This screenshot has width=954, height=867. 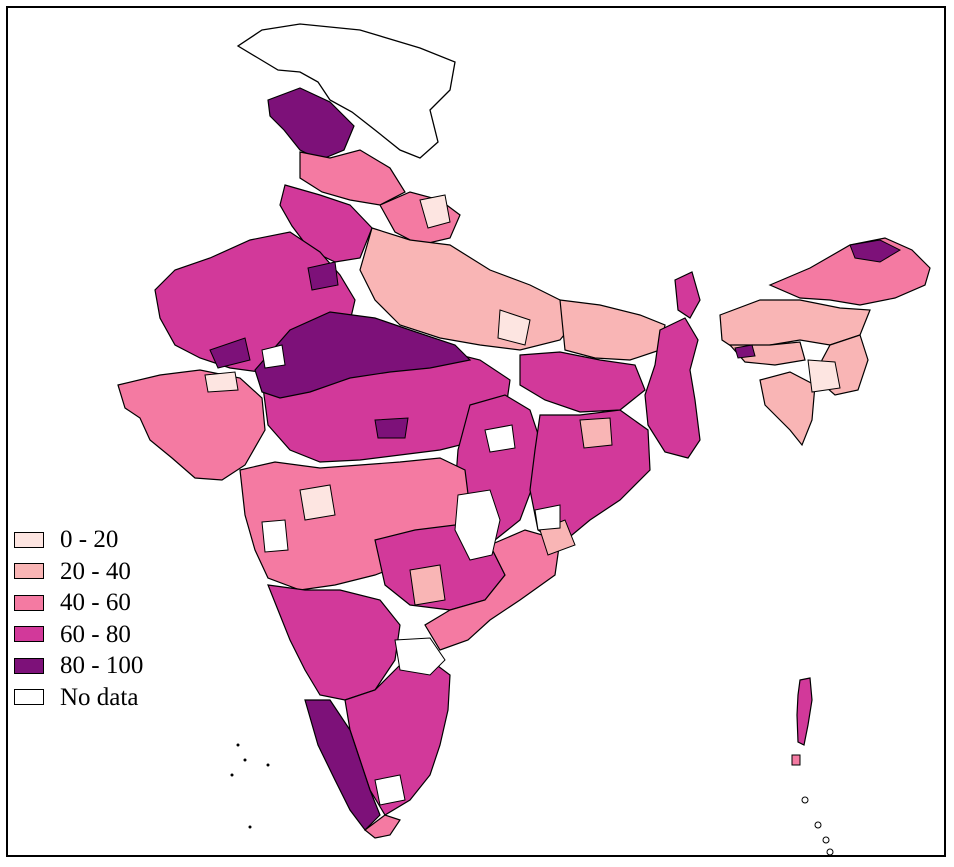 What do you see at coordinates (102, 666) in the screenshot?
I see `legend-label: 80 - 100` at bounding box center [102, 666].